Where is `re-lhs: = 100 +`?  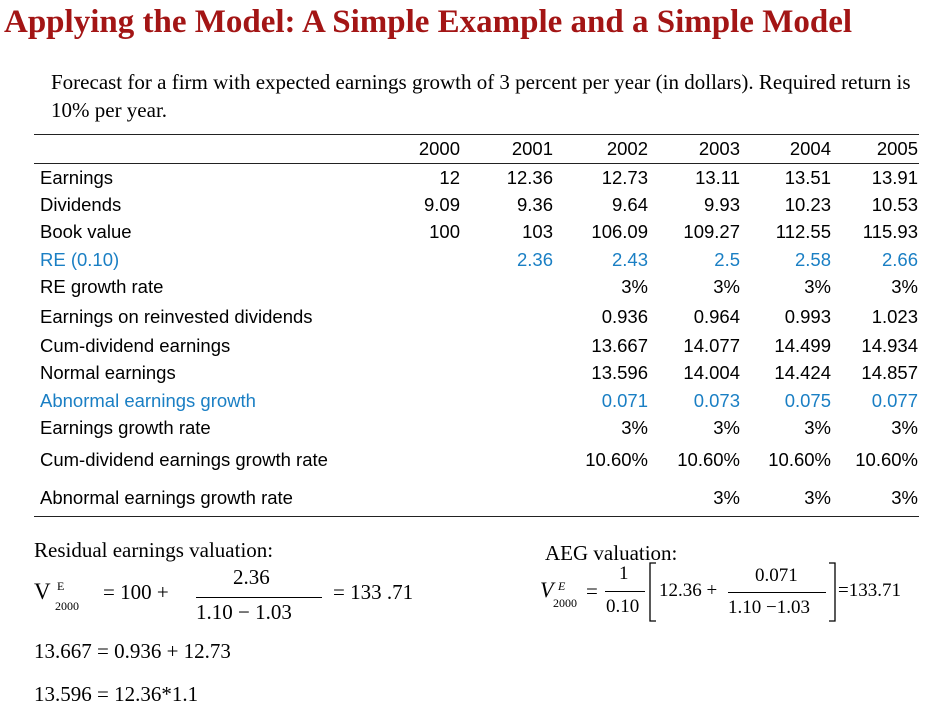
re-lhs: = 100 + is located at coordinates (136, 592).